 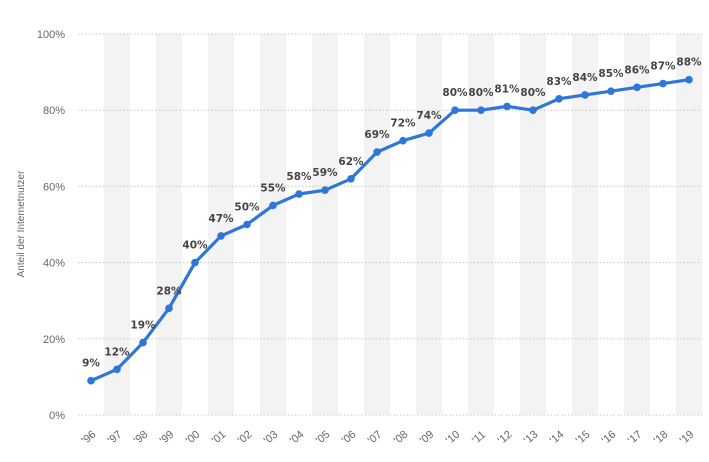 I want to click on x-tick-label: '05, so click(x=323, y=437).